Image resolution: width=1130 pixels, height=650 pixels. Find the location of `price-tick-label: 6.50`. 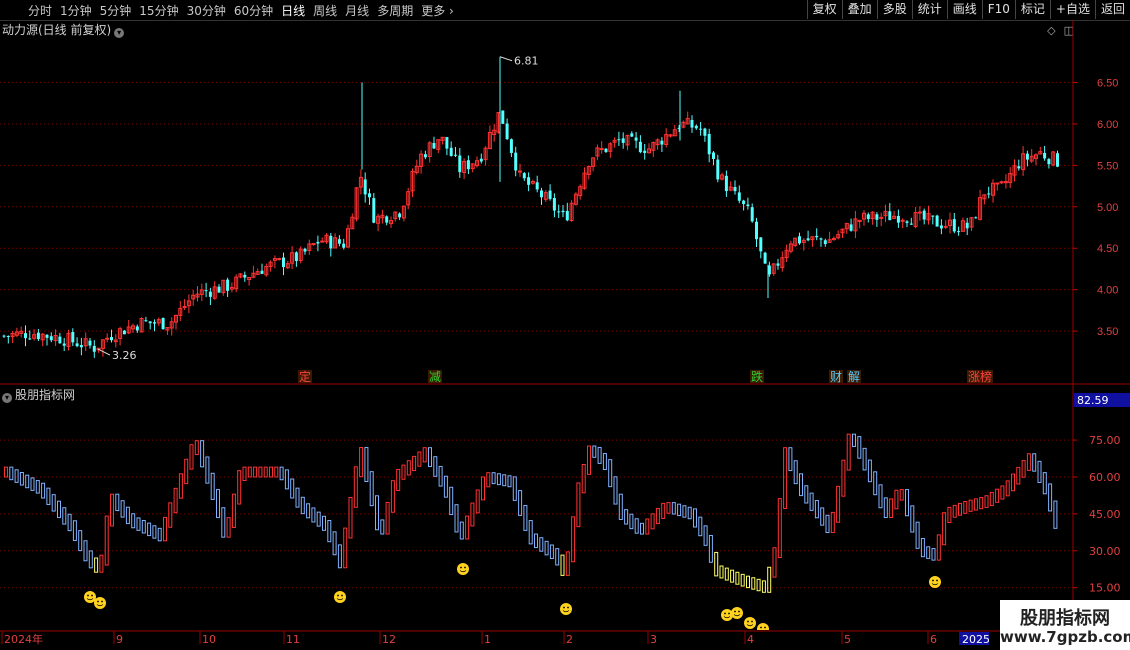

price-tick-label: 6.50 is located at coordinates (1107, 83).